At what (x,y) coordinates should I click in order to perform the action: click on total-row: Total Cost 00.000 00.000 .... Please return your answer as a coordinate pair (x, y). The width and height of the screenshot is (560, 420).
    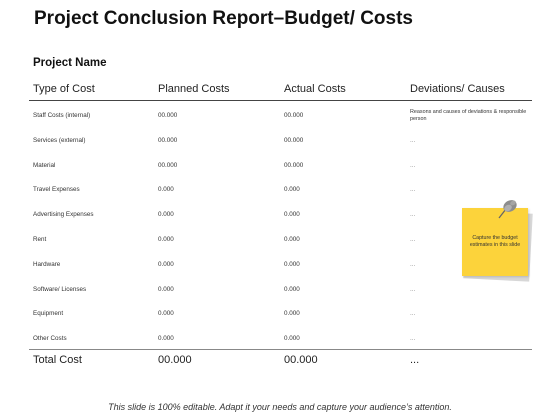
    Looking at the image, I should click on (280, 360).